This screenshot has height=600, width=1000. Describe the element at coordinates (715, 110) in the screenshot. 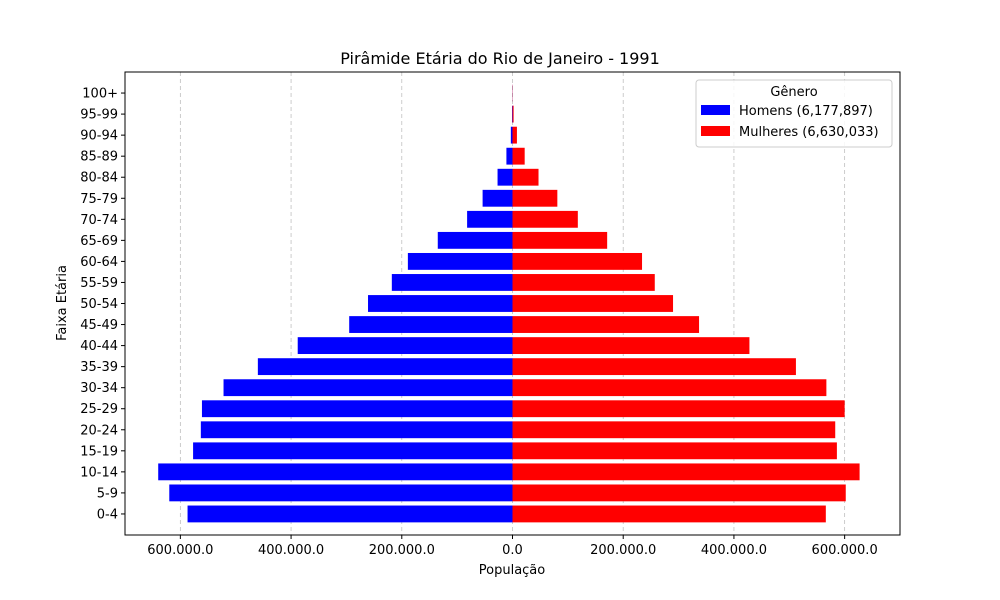

I see `legend-swatch-homens` at that location.